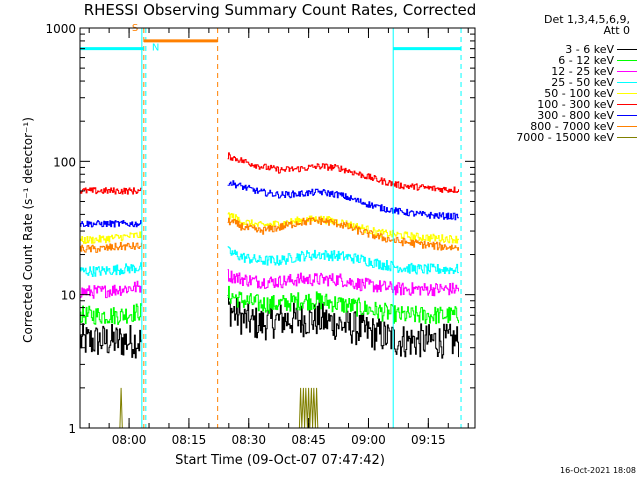  I want to click on legend-item: 300 - 800 keV, so click(555, 115).